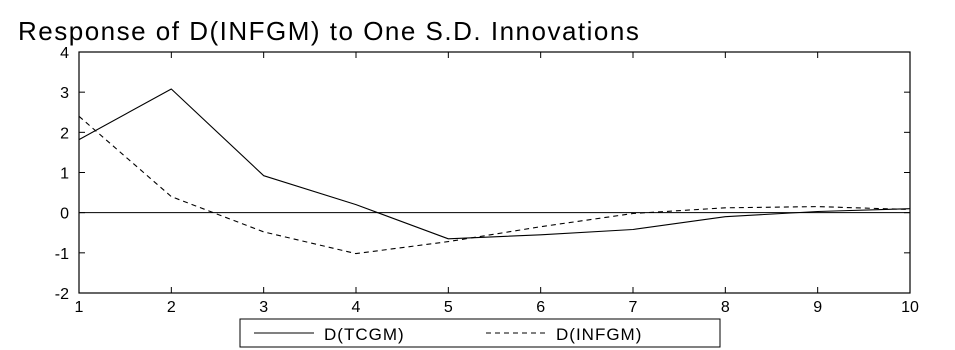 The width and height of the screenshot is (955, 350). Describe the element at coordinates (356, 307) in the screenshot. I see `x-tick-label: 4` at that location.